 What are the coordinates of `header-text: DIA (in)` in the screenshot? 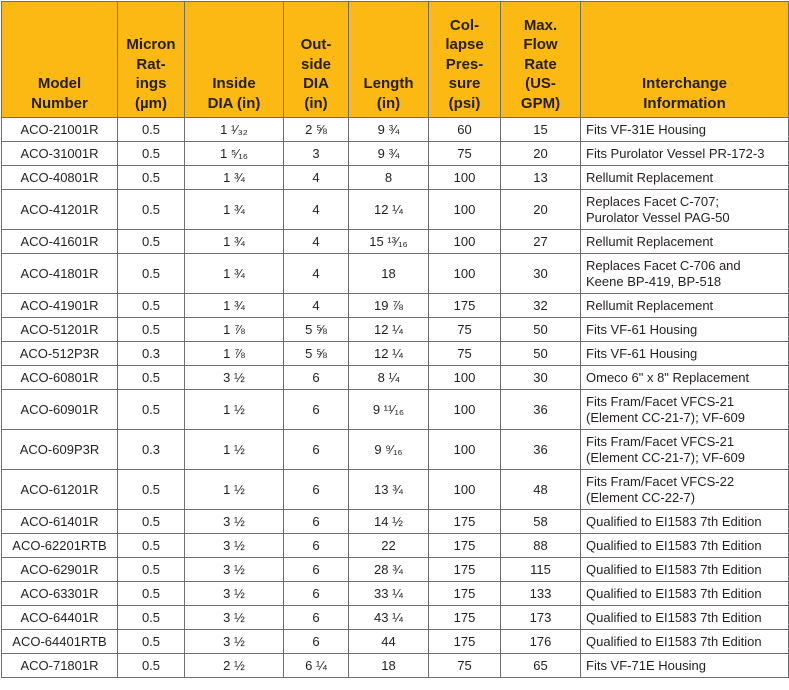 It's located at (234, 103).